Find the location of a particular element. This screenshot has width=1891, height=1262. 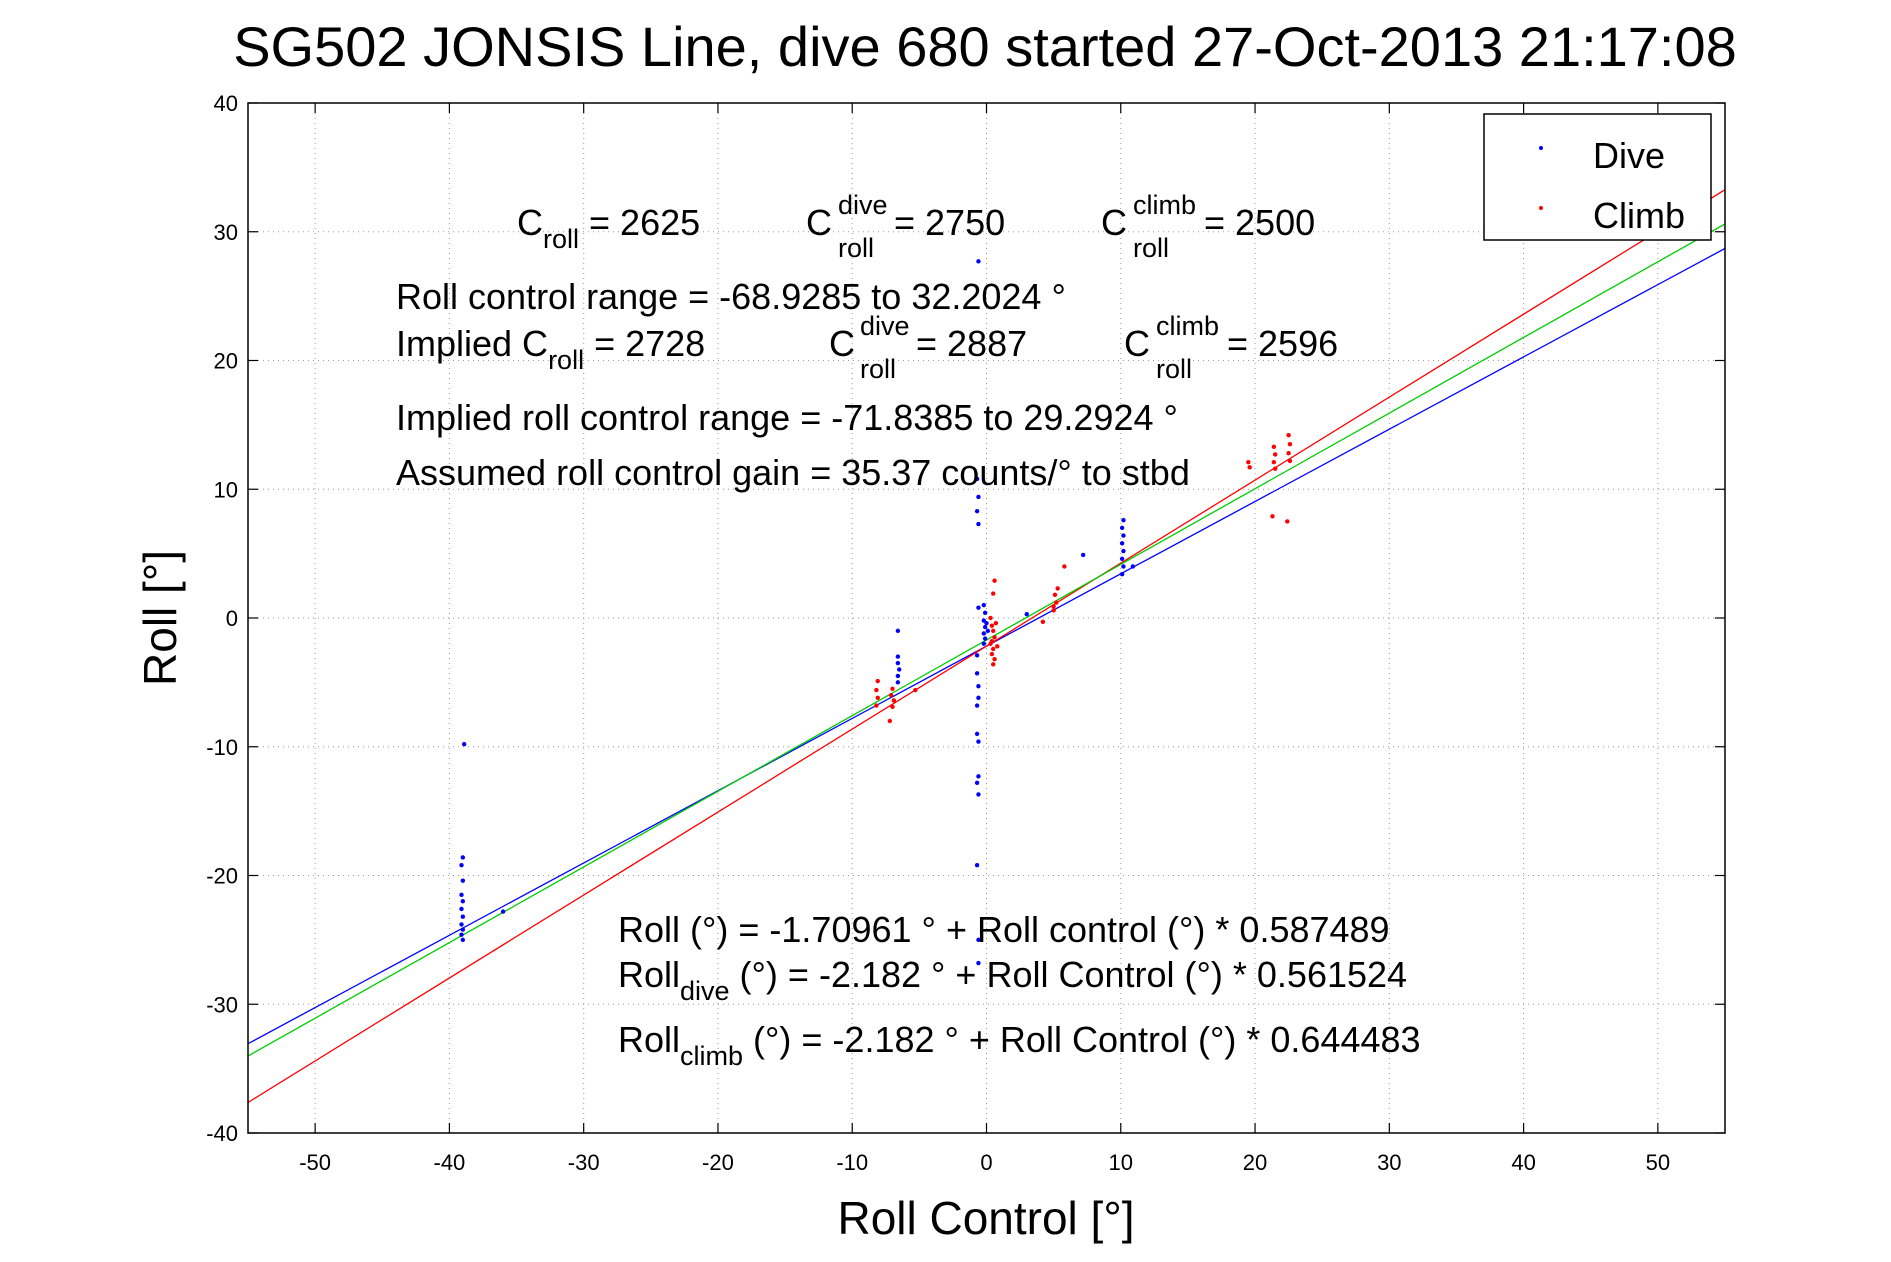

c-roll-annotation: Croll = 2625 is located at coordinates (608, 228).